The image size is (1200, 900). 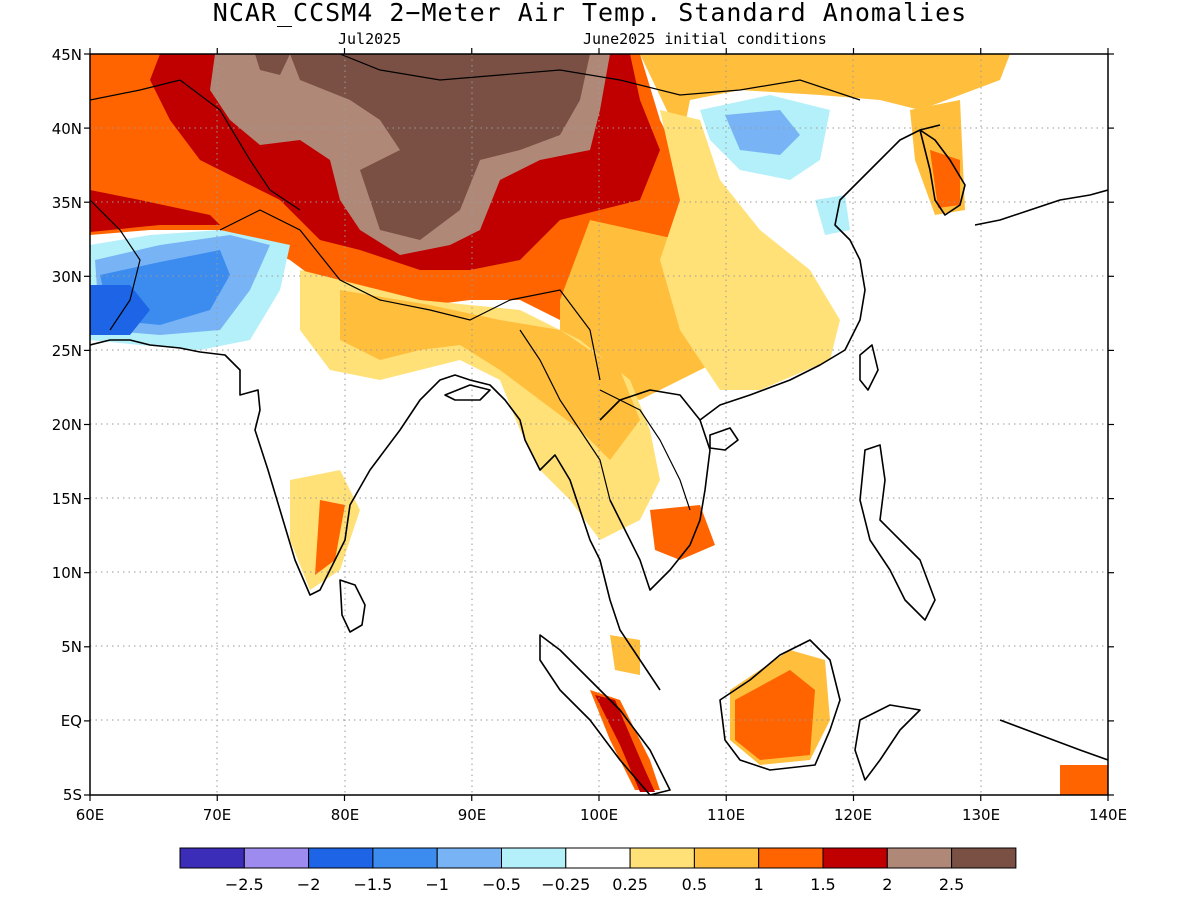 What do you see at coordinates (272, 64) in the screenshot?
I see `anomaly-region-above-2.5-b` at bounding box center [272, 64].